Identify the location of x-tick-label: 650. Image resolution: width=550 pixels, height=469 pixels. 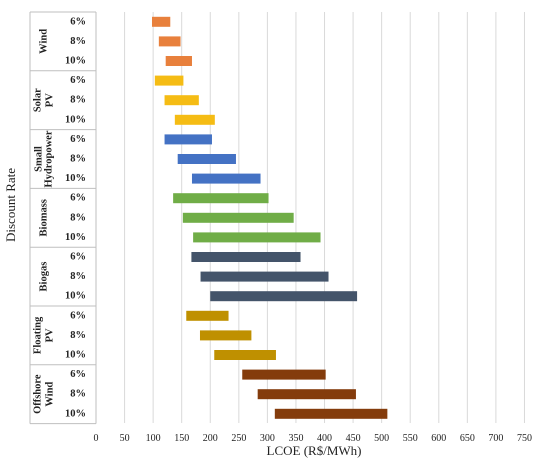
(467, 438).